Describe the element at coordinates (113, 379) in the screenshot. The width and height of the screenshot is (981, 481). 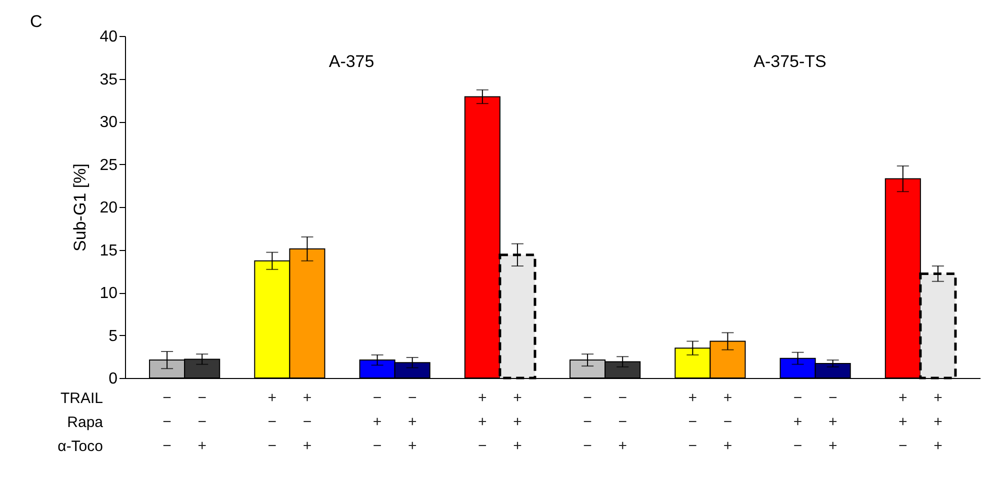
I see `y-tick-label: 0` at that location.